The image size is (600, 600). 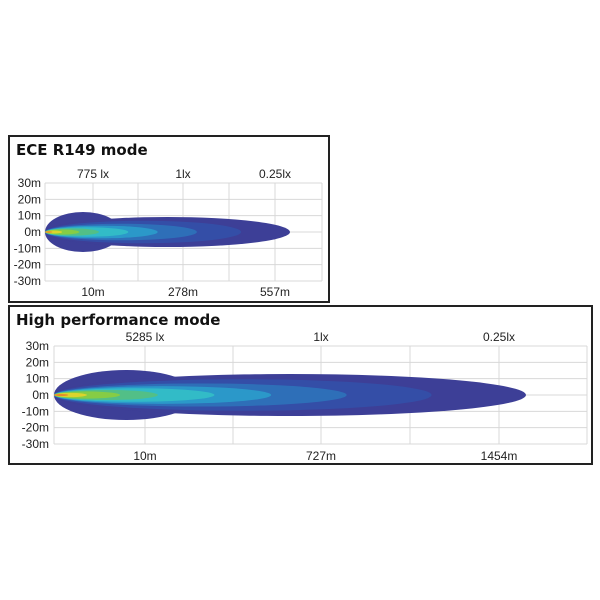 I want to click on panel-title: ECE R149 mode, so click(x=82, y=150).